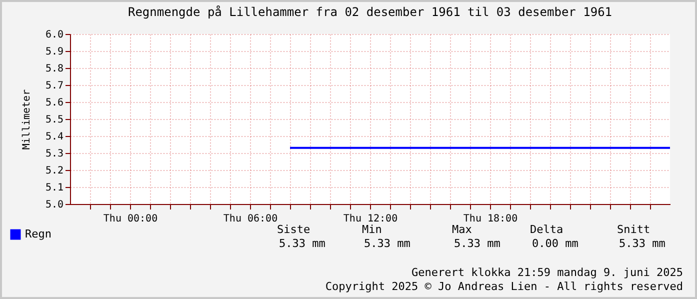  Describe the element at coordinates (130, 219) in the screenshot. I see `x-tick-label: Thu 00:00` at that location.